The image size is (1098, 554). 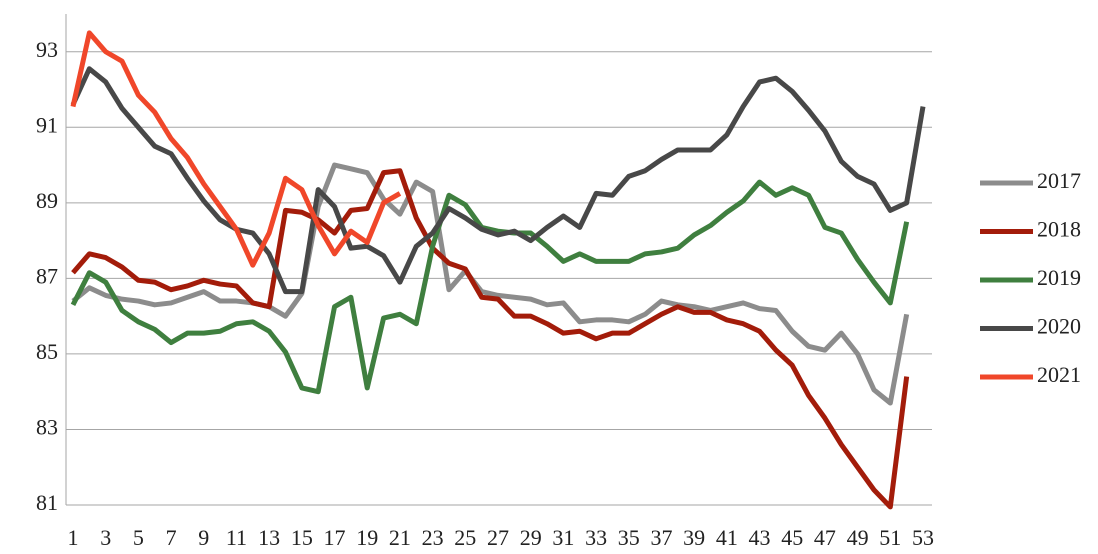 I want to click on x-tick-label: 49, so click(x=858, y=537).